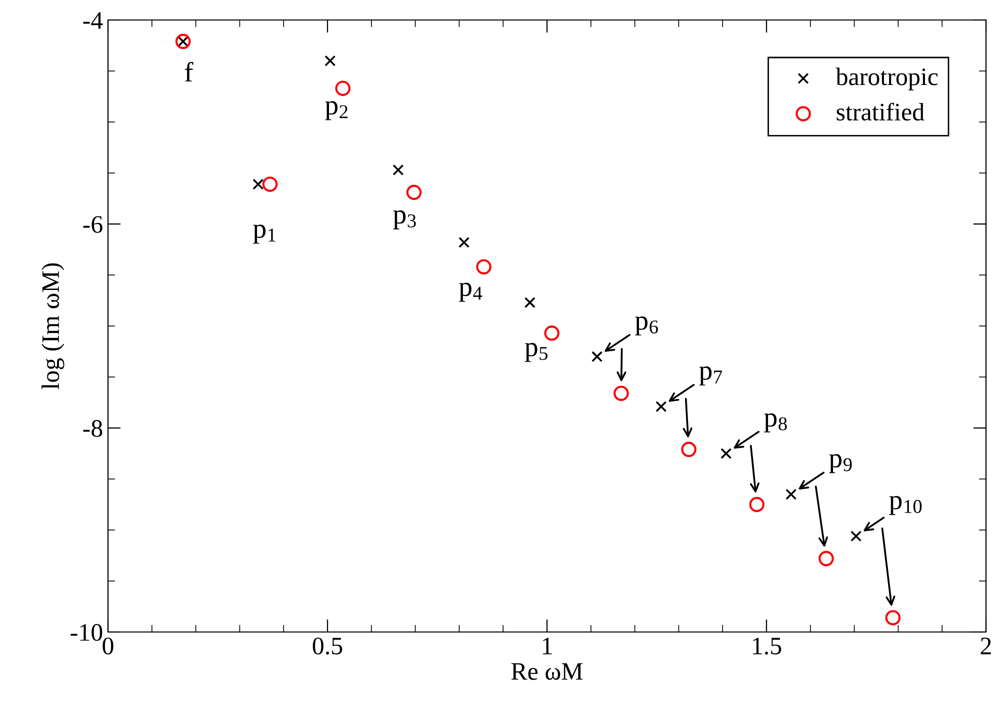 This screenshot has width=993, height=706. Describe the element at coordinates (710, 376) in the screenshot. I see `annotation: p$_{7}$` at that location.